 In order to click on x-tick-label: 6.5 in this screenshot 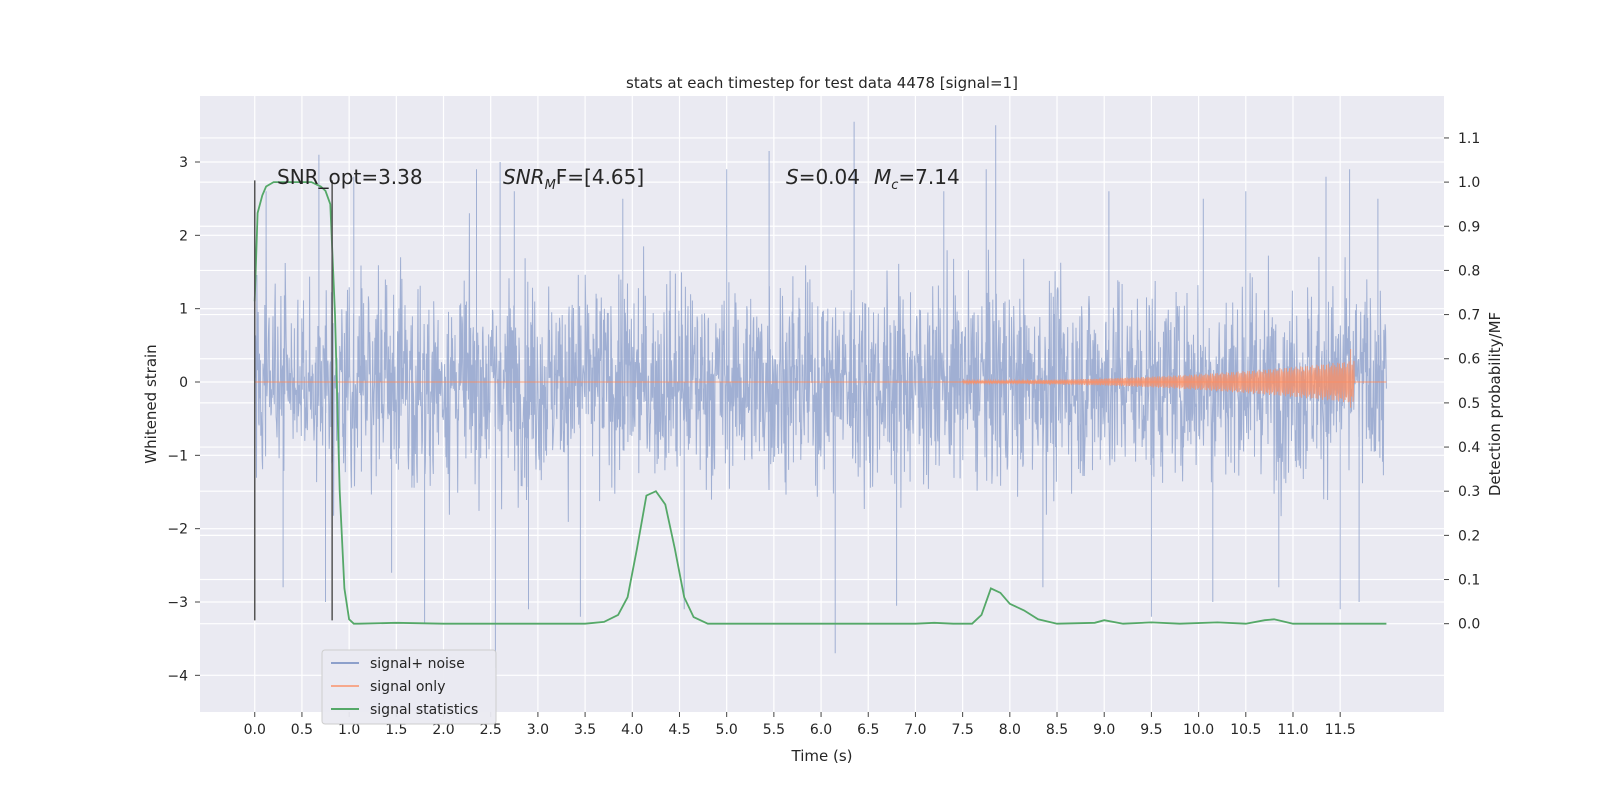, I will do `click(868, 730)`.